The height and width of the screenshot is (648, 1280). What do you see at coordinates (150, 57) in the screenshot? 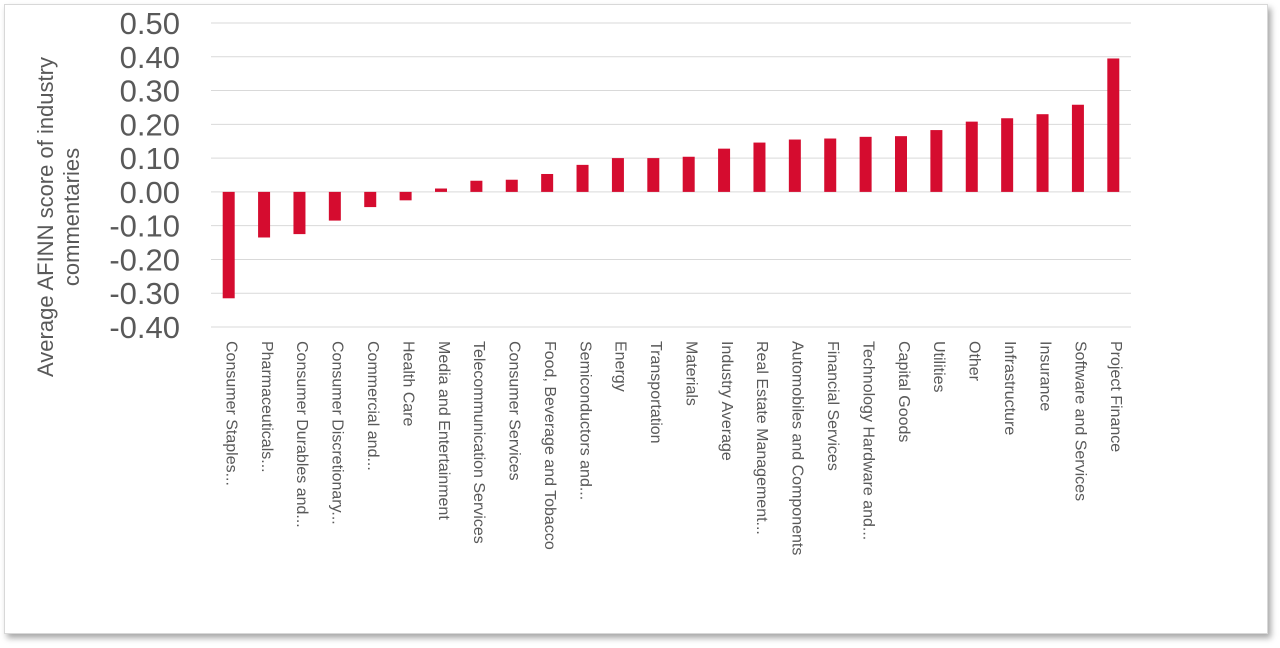
I see `y-tick-label: 0.40` at bounding box center [150, 57].